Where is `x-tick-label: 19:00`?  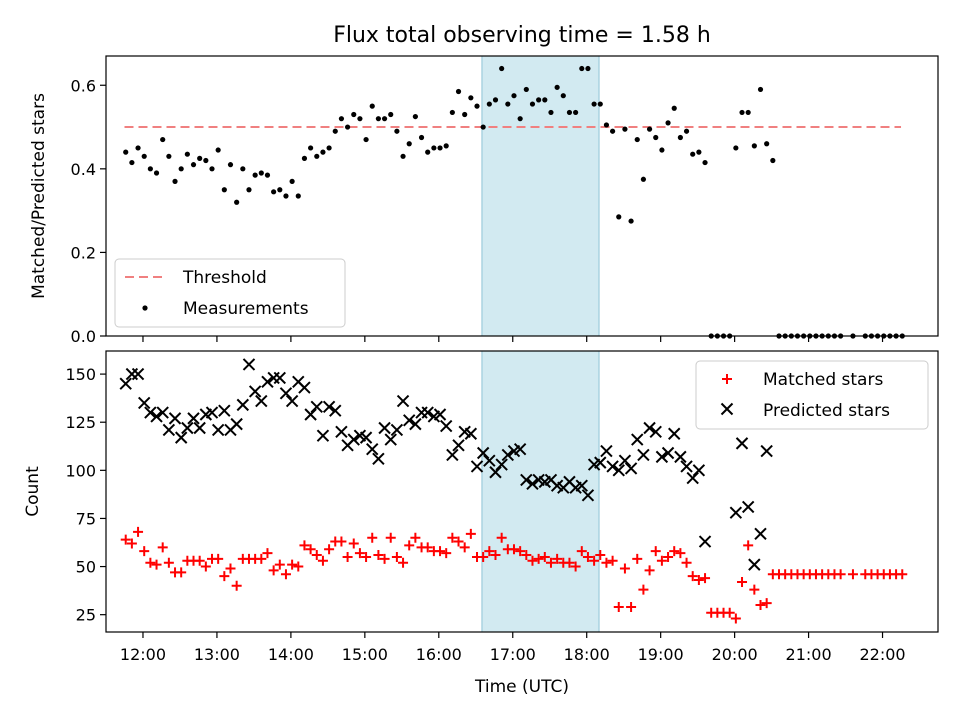 x-tick-label: 19:00 is located at coordinates (661, 654).